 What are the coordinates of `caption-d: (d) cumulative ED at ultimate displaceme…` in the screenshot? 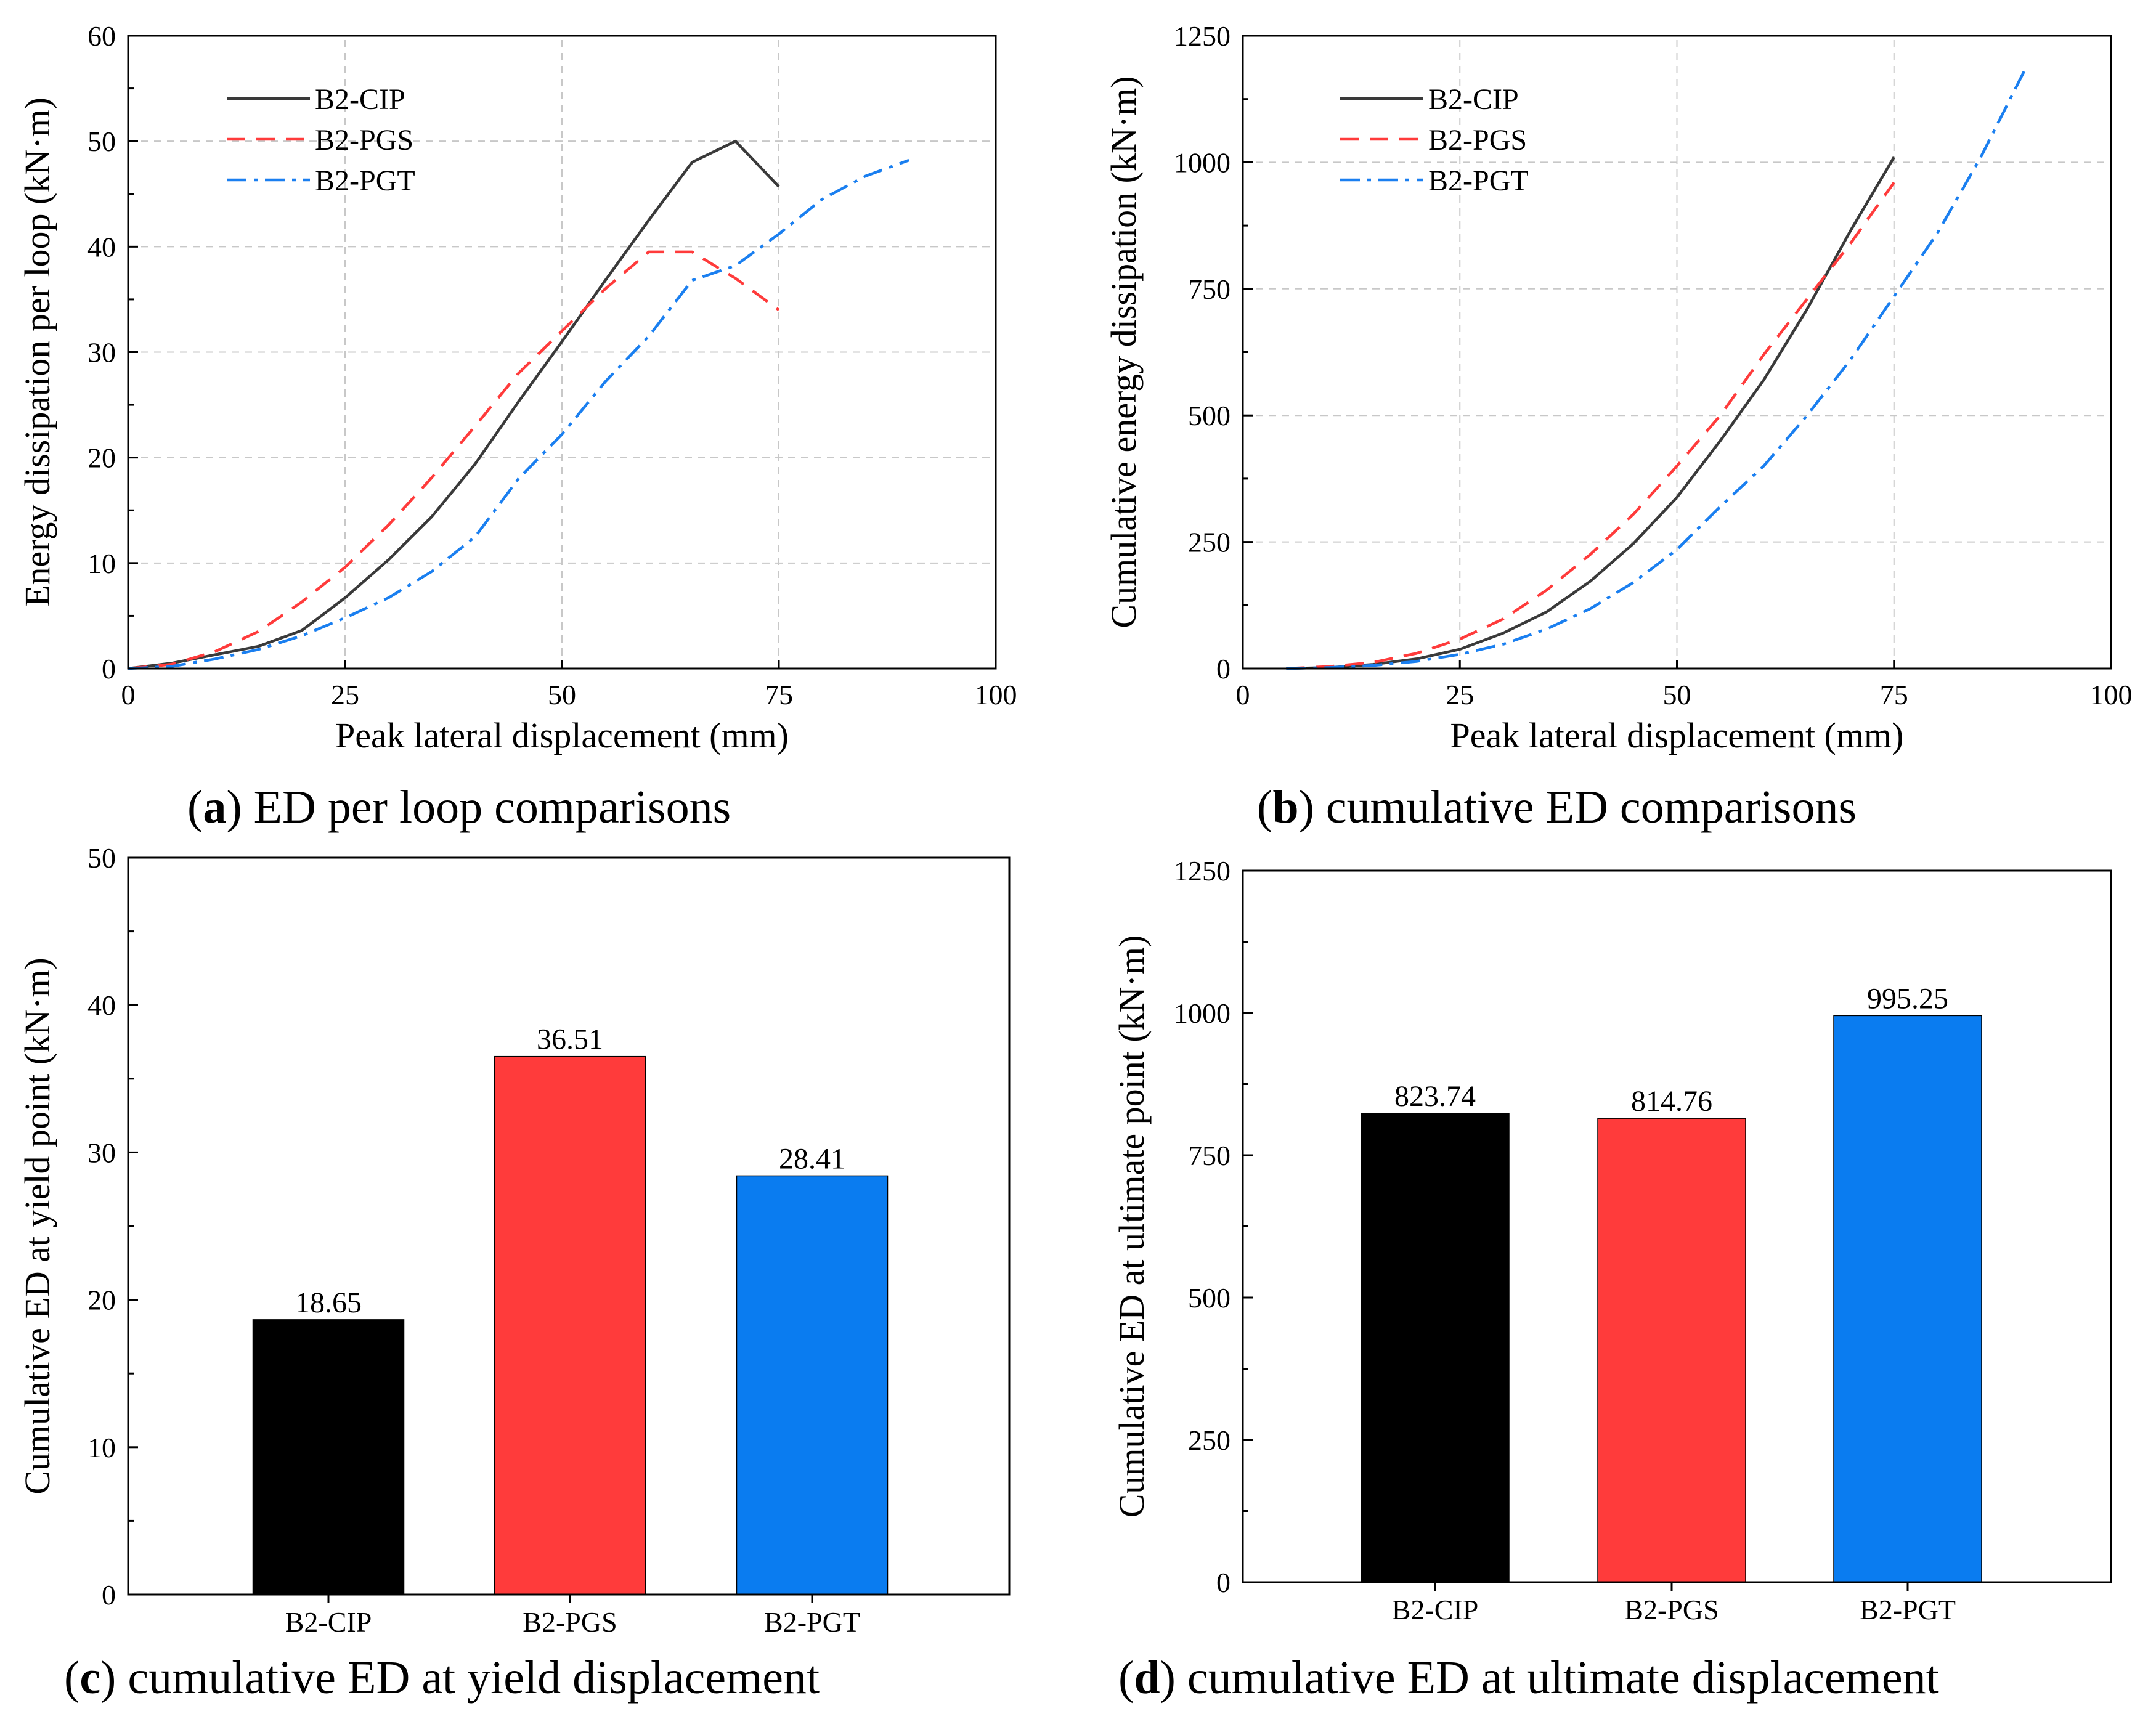 It's located at (1528, 1678).